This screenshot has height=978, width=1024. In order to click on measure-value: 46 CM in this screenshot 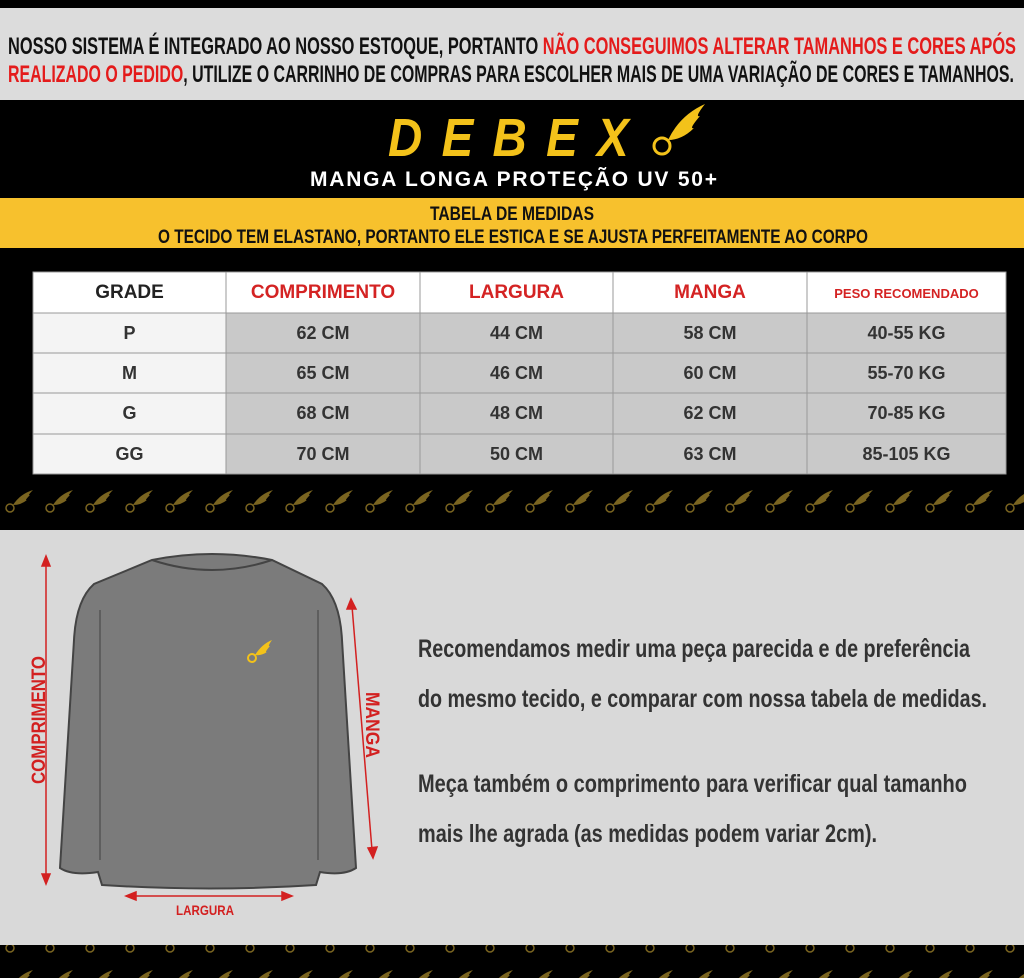, I will do `click(516, 373)`.